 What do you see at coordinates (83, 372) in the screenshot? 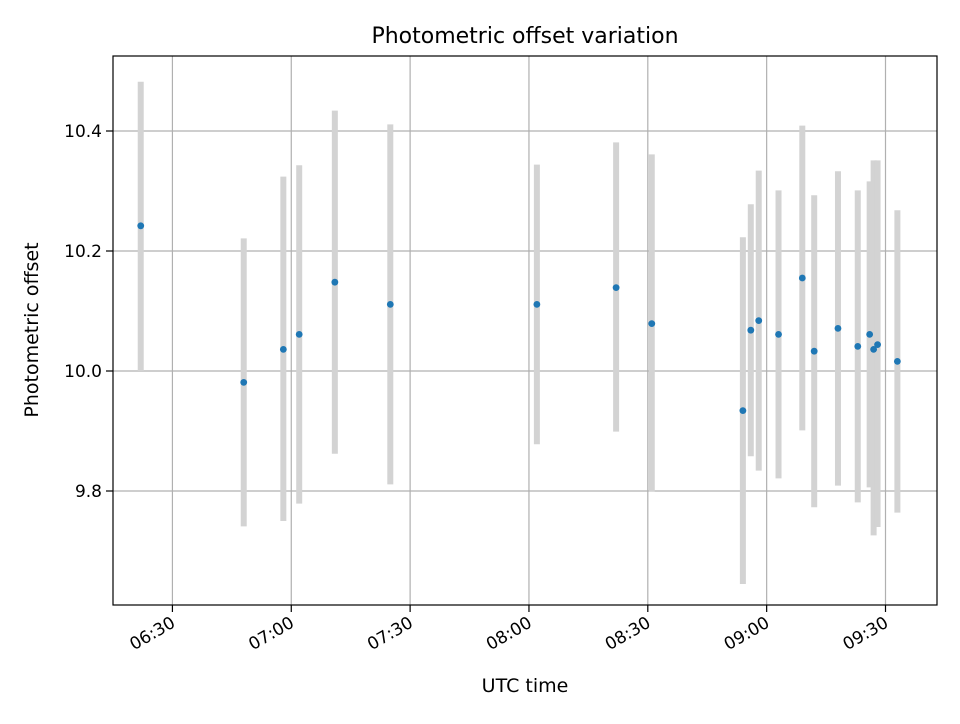
I see `y-tick-label: 10.0` at bounding box center [83, 372].